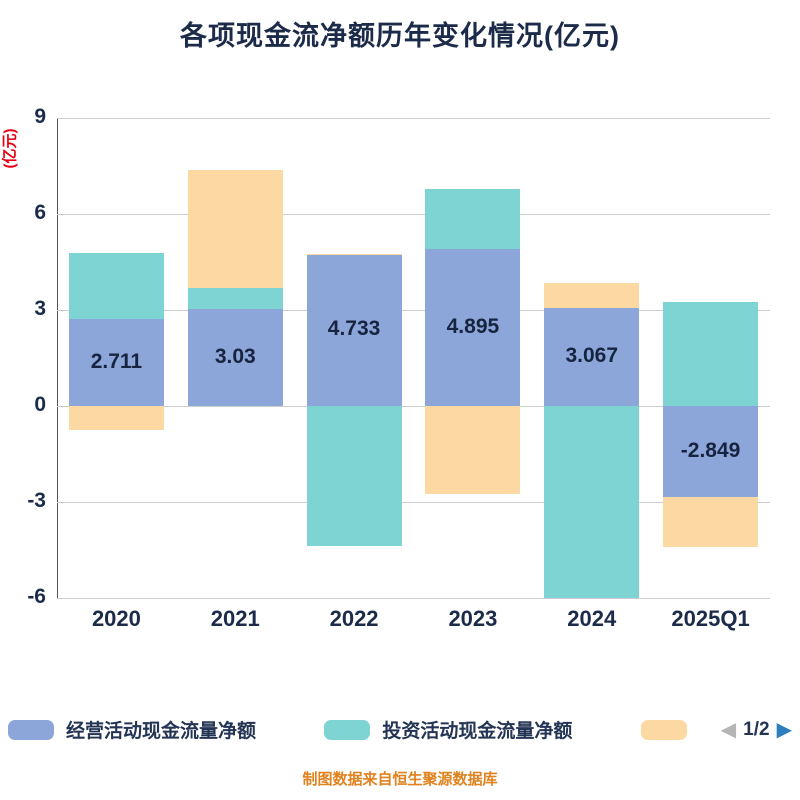 This screenshot has width=800, height=800. What do you see at coordinates (40, 404) in the screenshot?
I see `y-tick-label-0: 0` at bounding box center [40, 404].